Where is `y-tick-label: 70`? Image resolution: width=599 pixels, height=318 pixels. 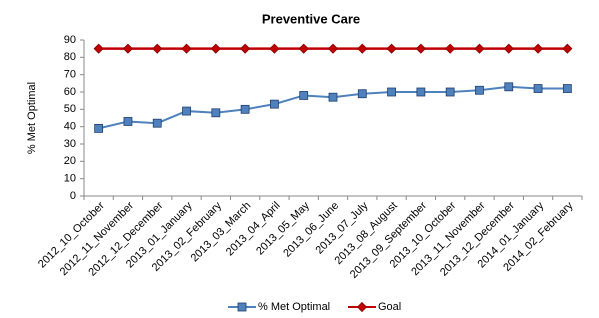
y-tick-label: 70 is located at coordinates (70, 75).